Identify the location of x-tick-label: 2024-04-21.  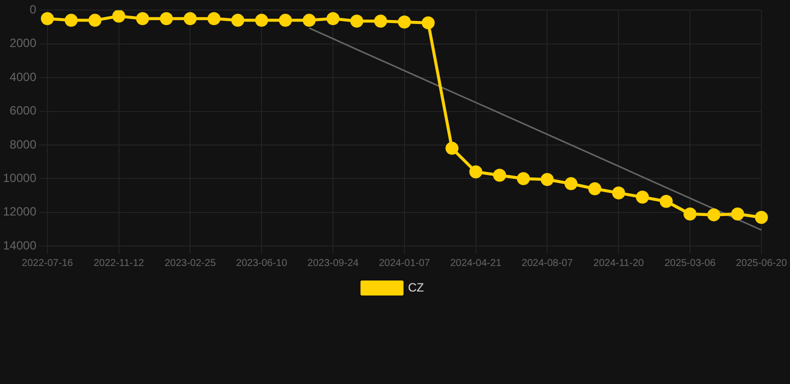
(476, 263).